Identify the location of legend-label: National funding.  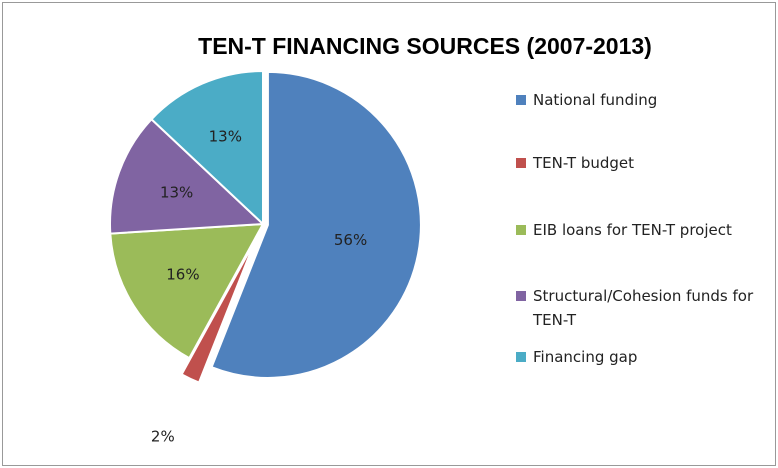
(595, 100).